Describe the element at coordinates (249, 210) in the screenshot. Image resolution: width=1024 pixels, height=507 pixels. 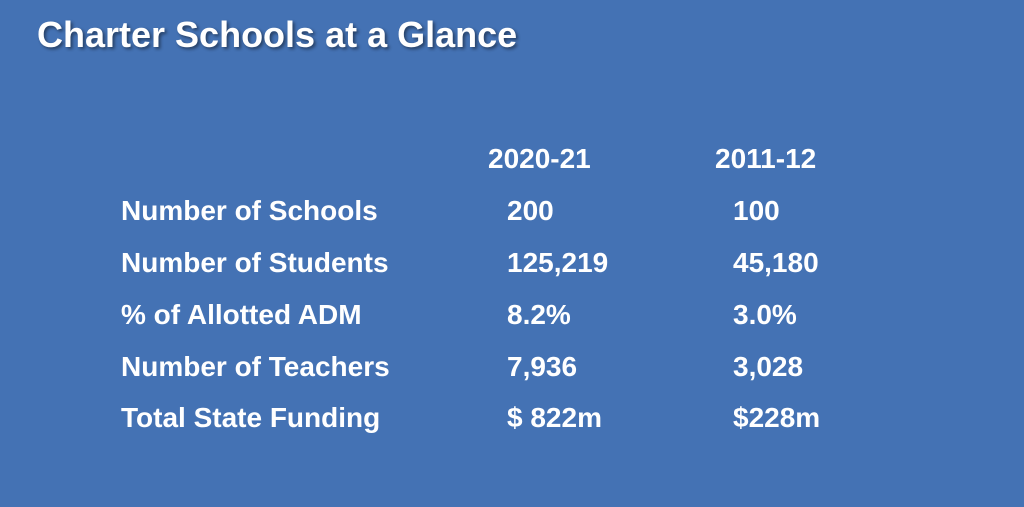
I see `row-label: Number of Schools` at that location.